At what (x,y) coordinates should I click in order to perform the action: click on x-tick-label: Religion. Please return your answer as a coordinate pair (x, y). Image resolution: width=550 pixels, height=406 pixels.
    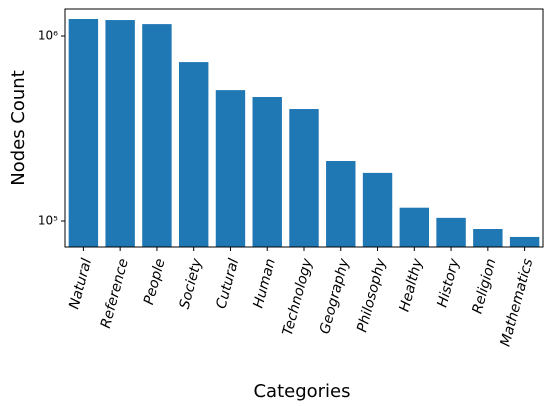
    Looking at the image, I should click on (485, 286).